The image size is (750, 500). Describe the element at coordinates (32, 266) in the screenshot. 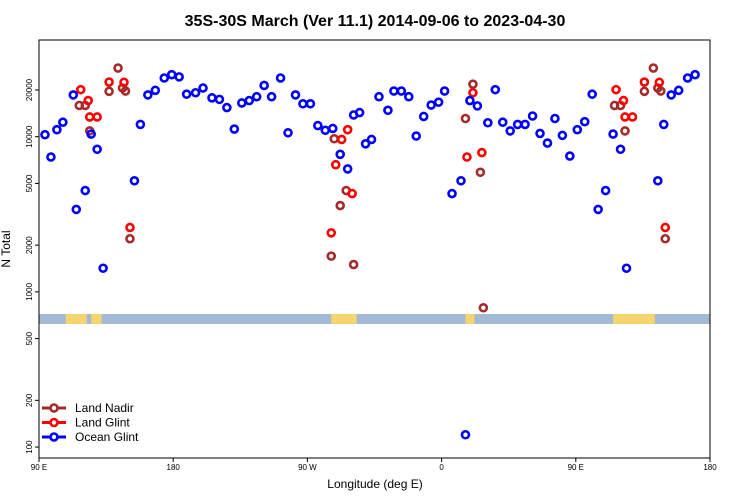

I see `y-axis: 100 200 500 1000 2000 5000 10000 20000` at that location.